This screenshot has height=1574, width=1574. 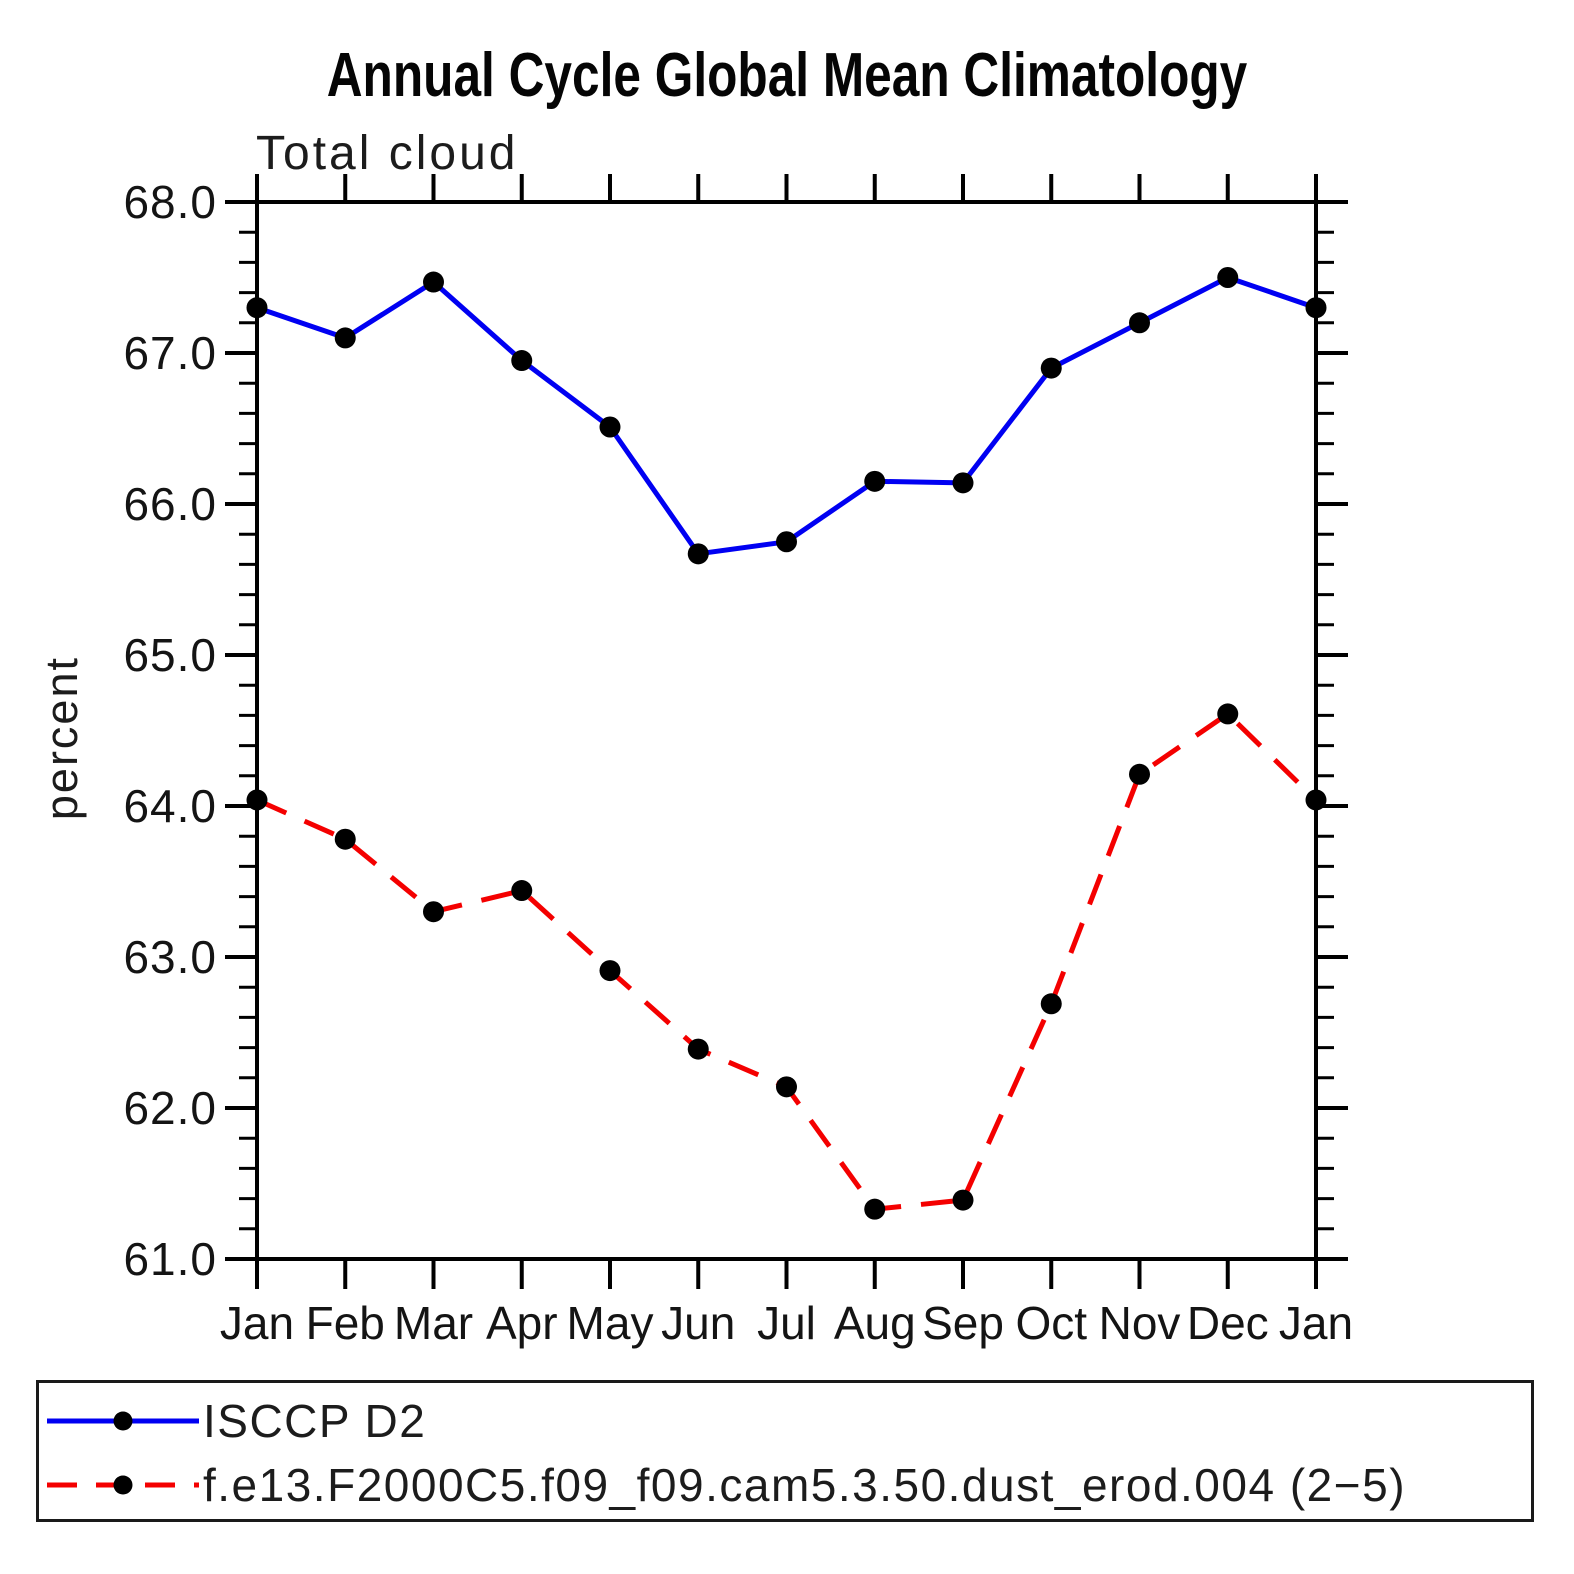 What do you see at coordinates (387, 153) in the screenshot?
I see `chart-subtitle: Total cloud` at bounding box center [387, 153].